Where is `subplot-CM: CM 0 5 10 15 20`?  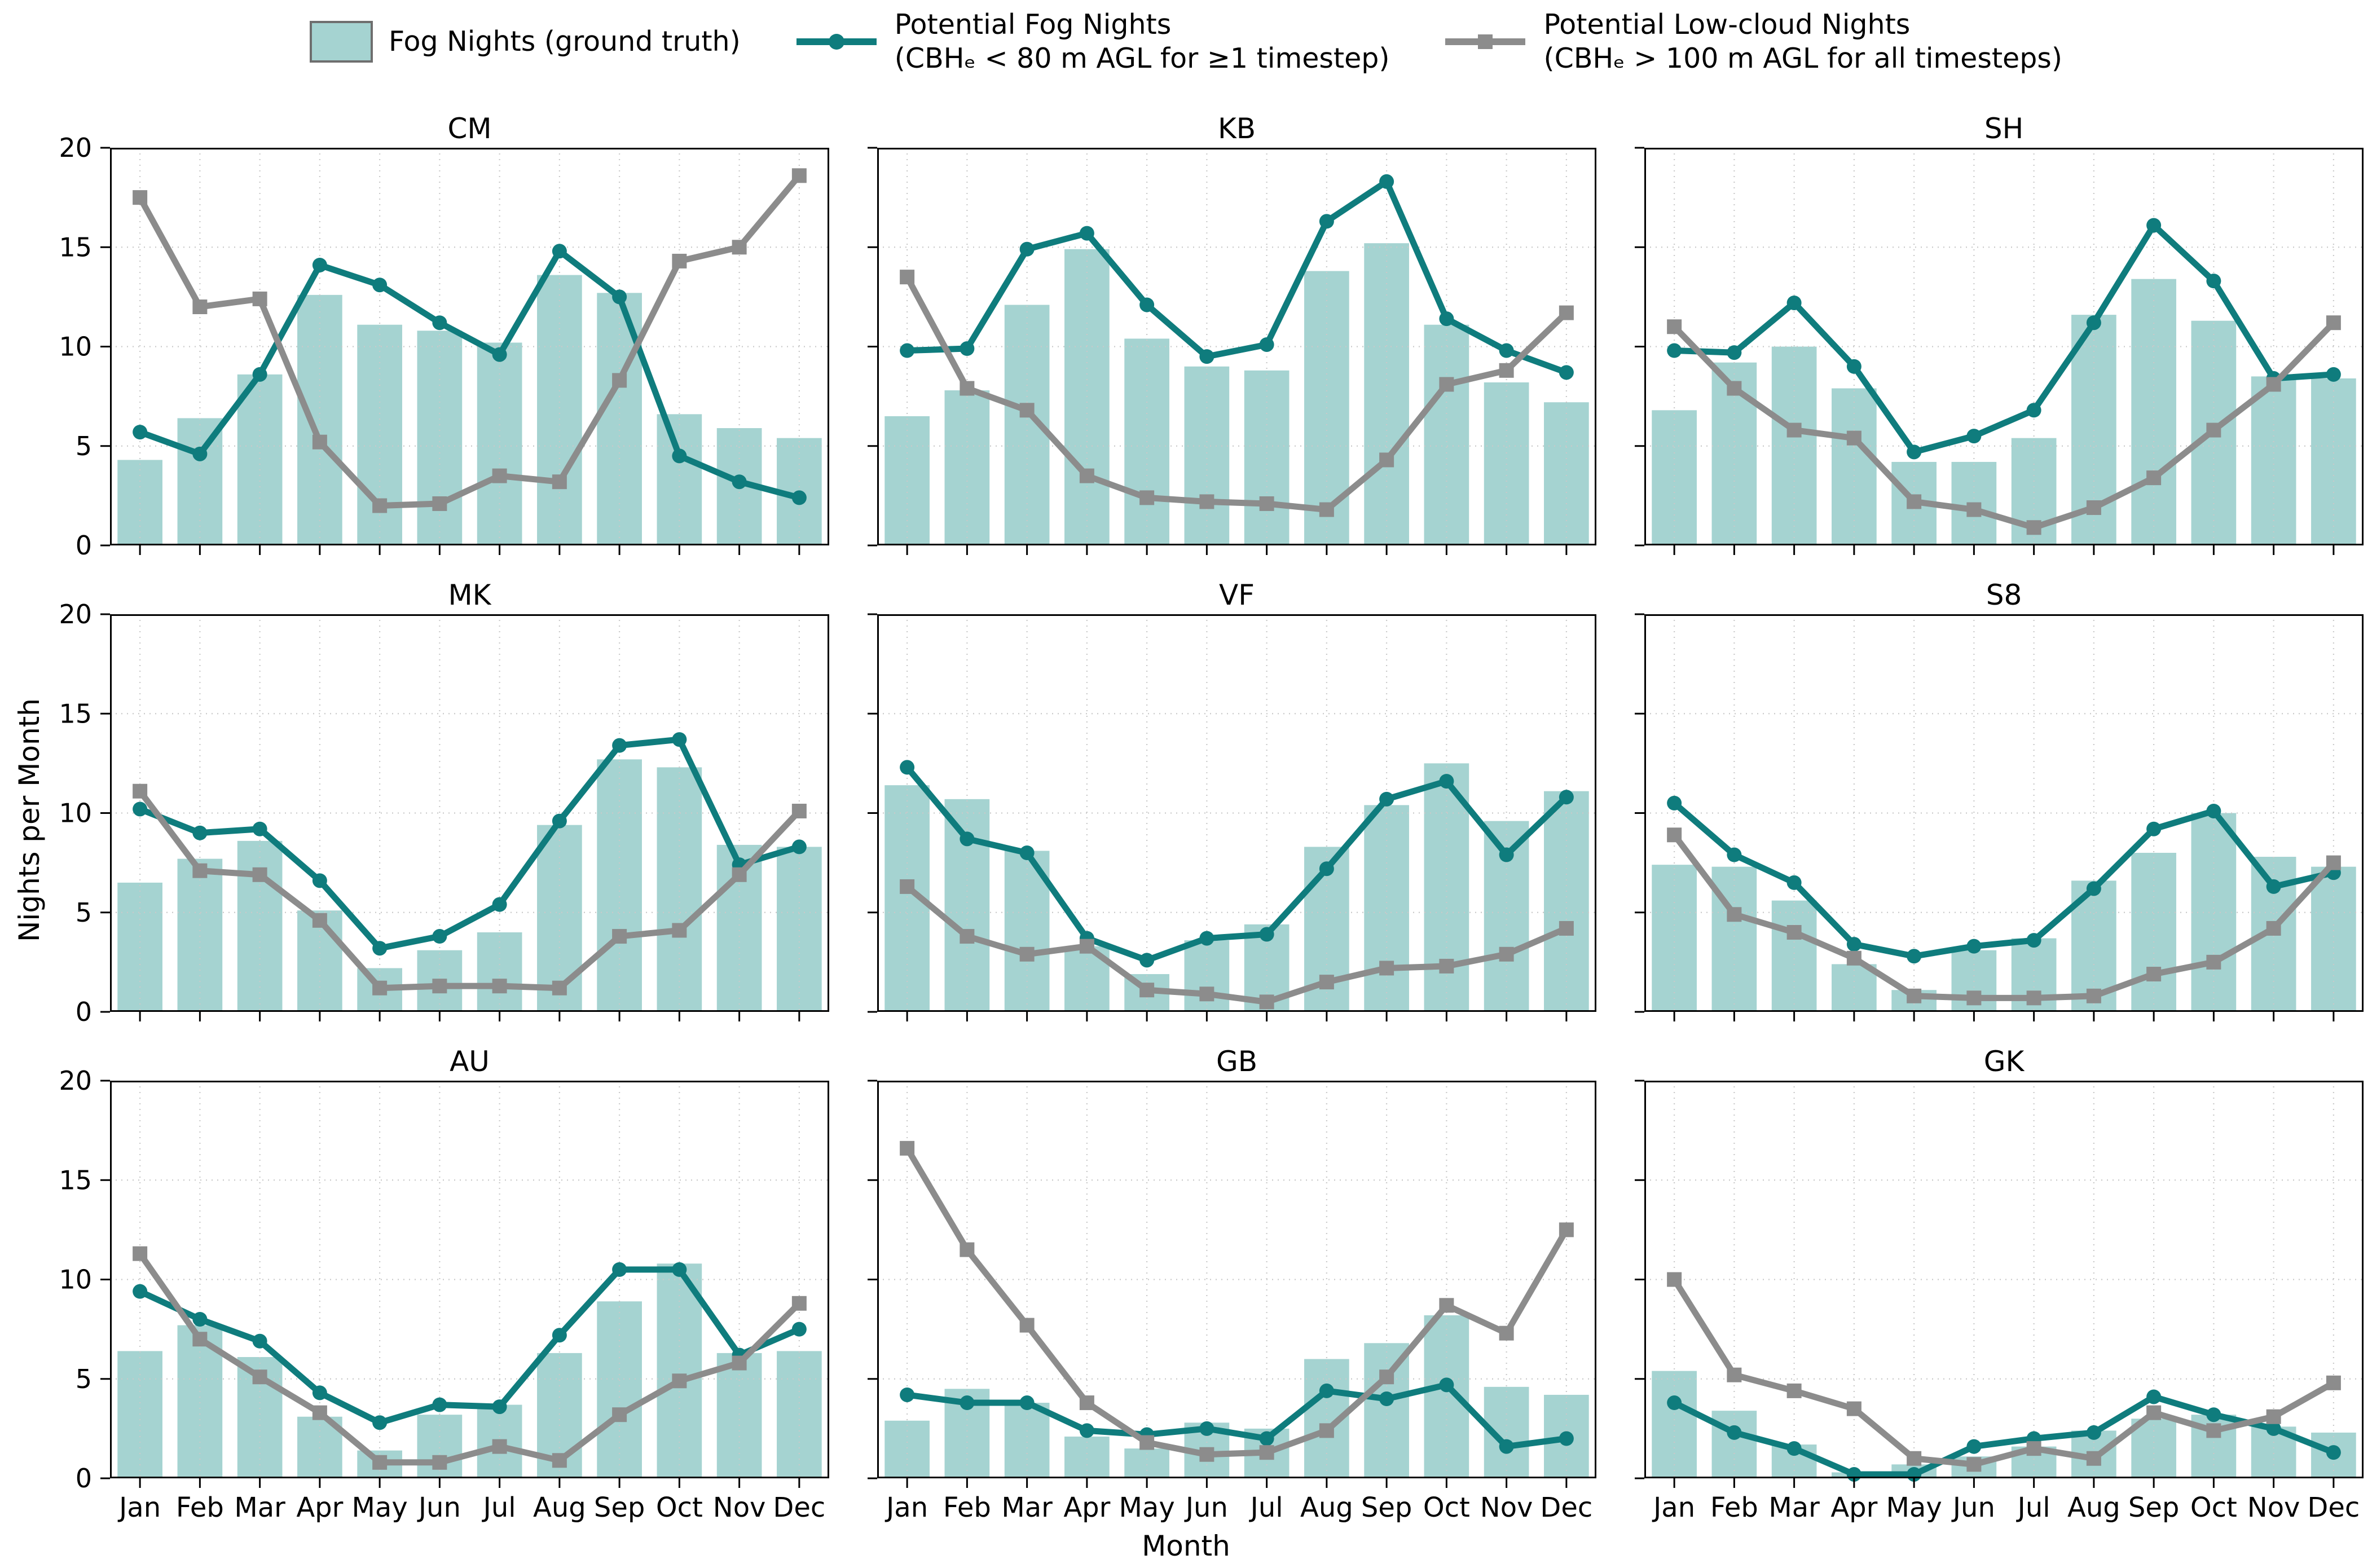 subplot-CM: CM 0 5 10 15 20 is located at coordinates (444, 337).